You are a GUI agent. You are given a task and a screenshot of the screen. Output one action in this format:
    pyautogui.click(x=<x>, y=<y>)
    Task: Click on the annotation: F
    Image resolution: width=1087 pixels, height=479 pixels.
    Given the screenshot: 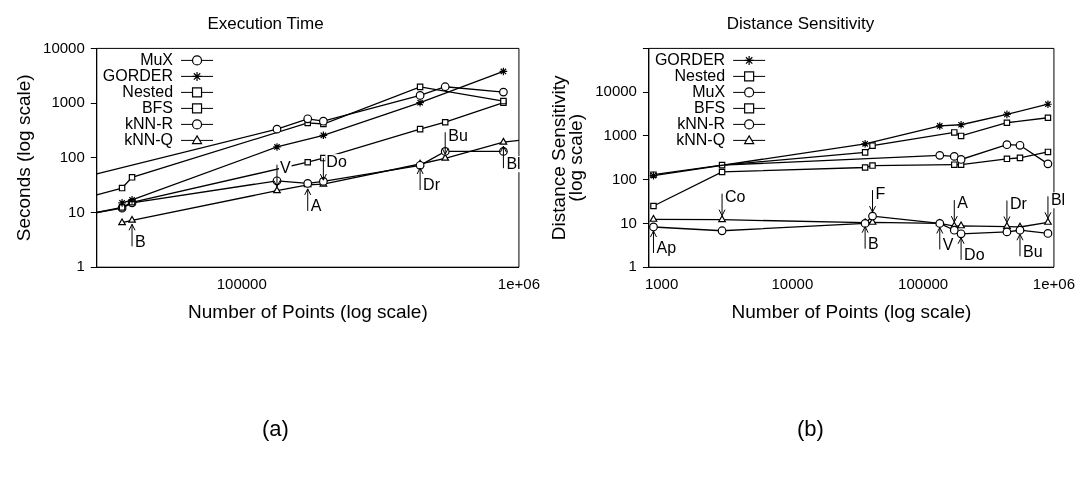 What is the action you would take?
    pyautogui.click(x=880, y=193)
    